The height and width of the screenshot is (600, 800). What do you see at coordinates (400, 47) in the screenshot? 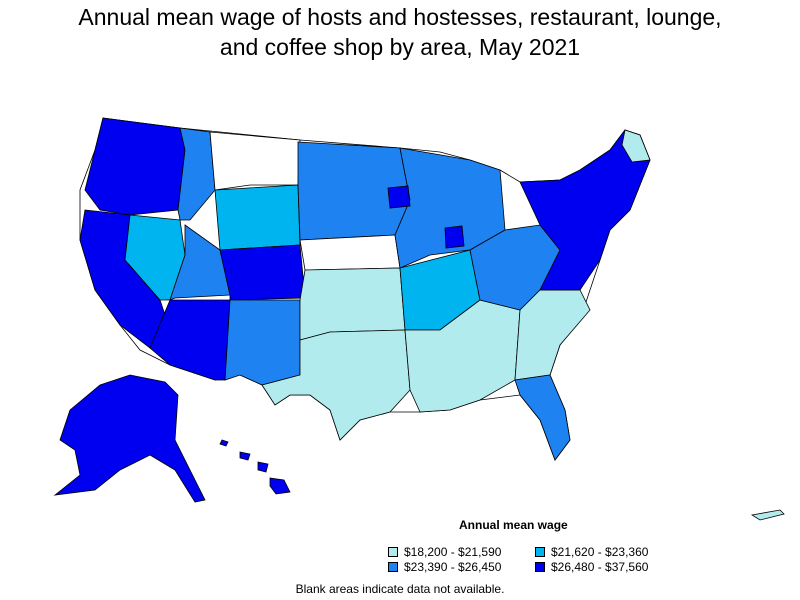
I see `map-title-line2: and coffee shop by area, May 2021` at bounding box center [400, 47].